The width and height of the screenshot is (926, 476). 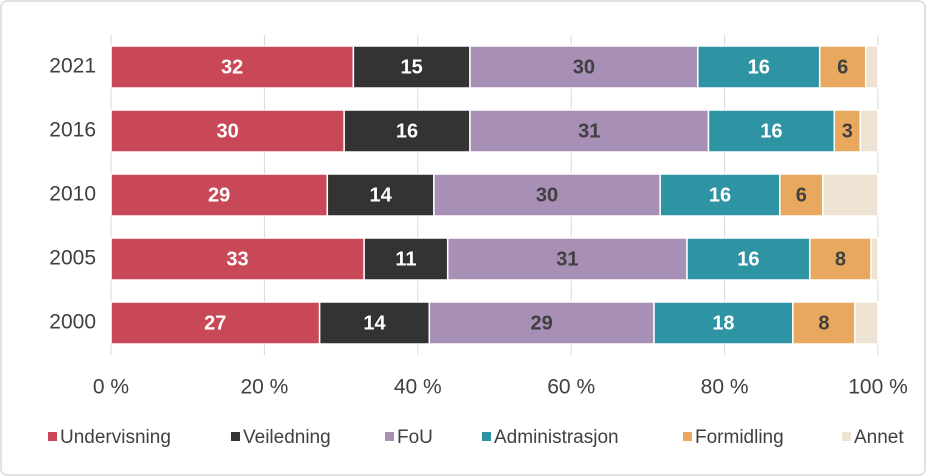 I want to click on data-label: 11, so click(x=405, y=259).